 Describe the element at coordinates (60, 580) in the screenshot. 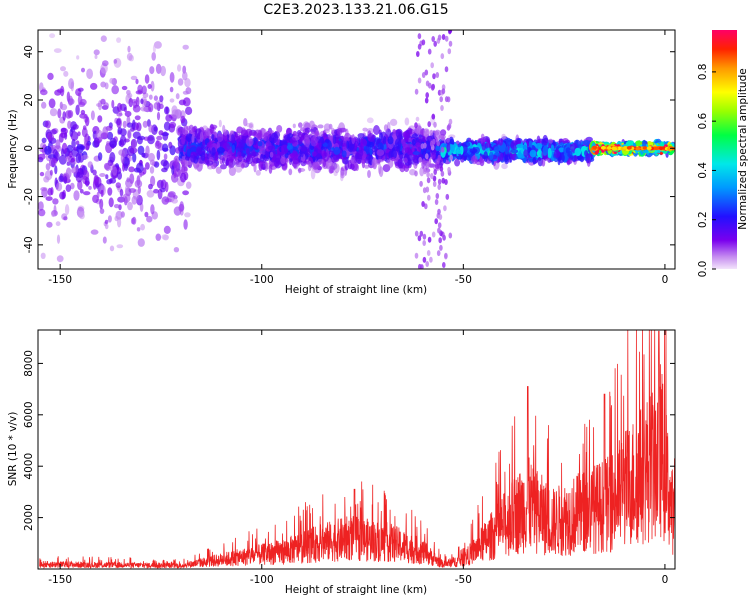

I see `x-tick-label: -150` at that location.